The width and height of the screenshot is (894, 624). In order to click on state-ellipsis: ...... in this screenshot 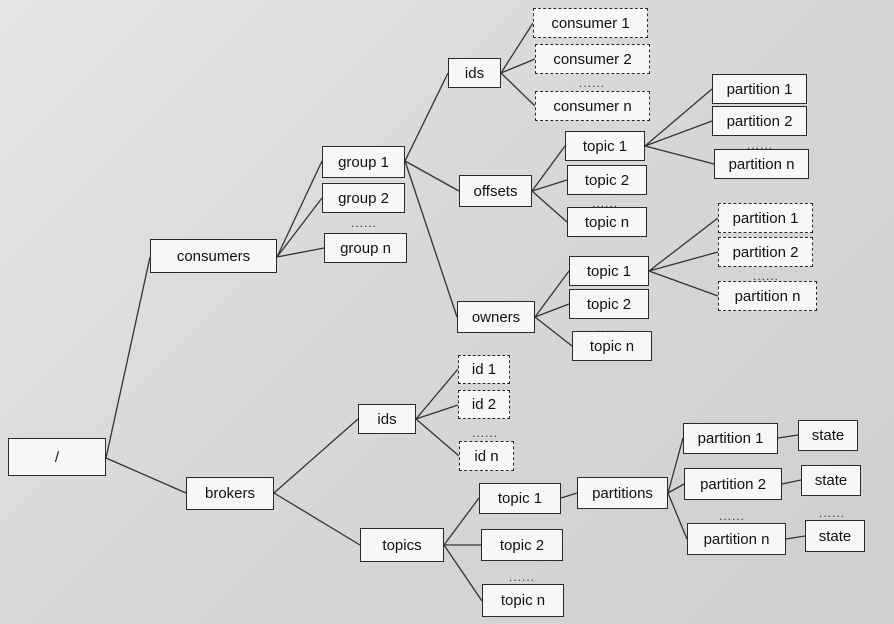, I will do `click(831, 513)`.